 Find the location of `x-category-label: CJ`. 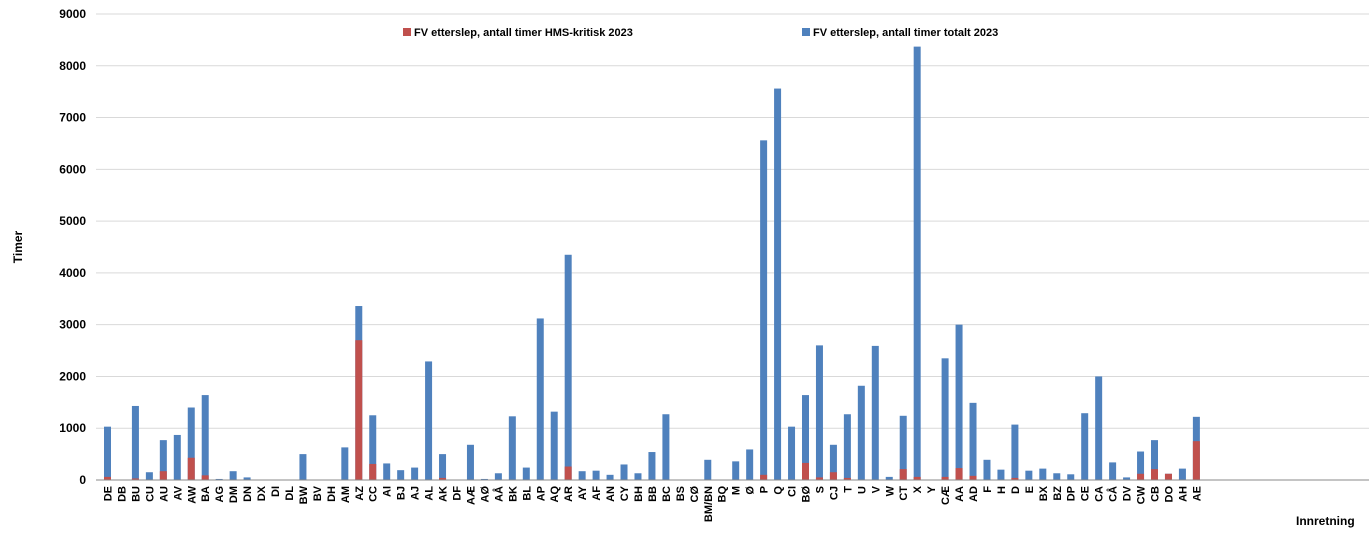

x-category-label: CJ is located at coordinates (834, 493).